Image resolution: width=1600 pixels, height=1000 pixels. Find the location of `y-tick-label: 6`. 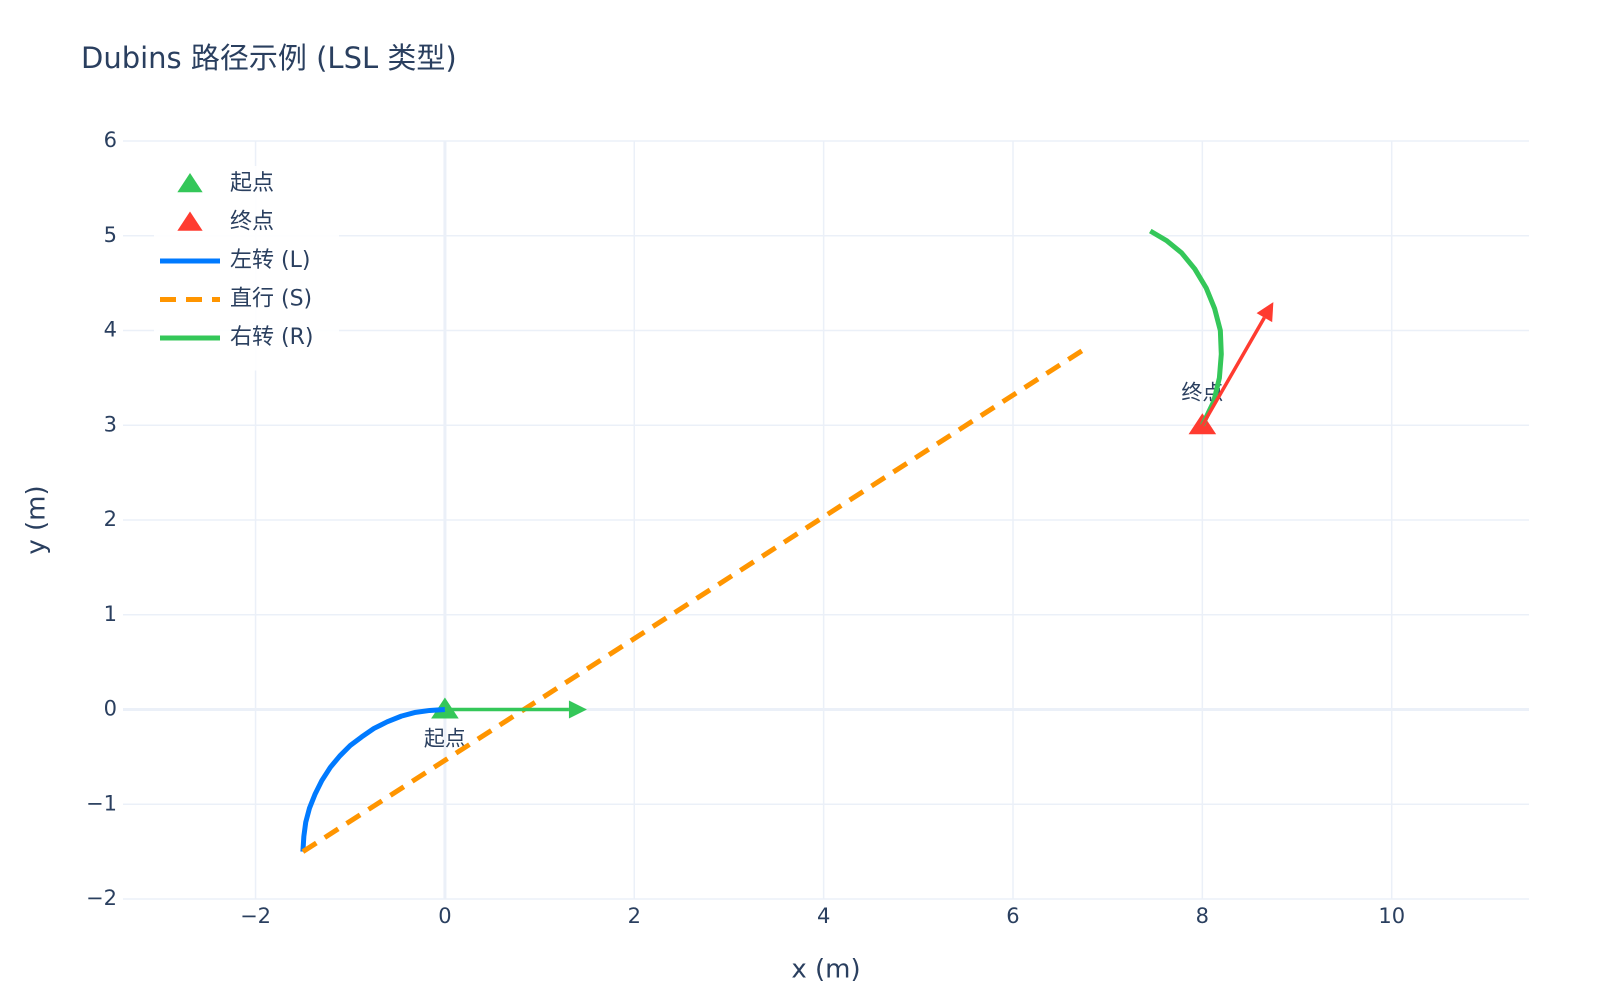

y-tick-label: 6 is located at coordinates (110, 140).